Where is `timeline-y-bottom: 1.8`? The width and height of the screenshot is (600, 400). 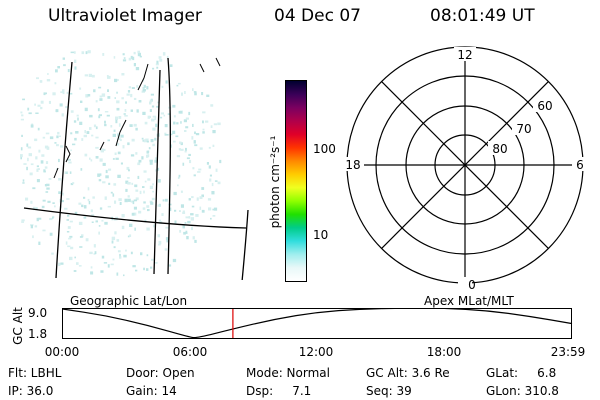
timeline-y-bottom: 1.8 is located at coordinates (38, 334).